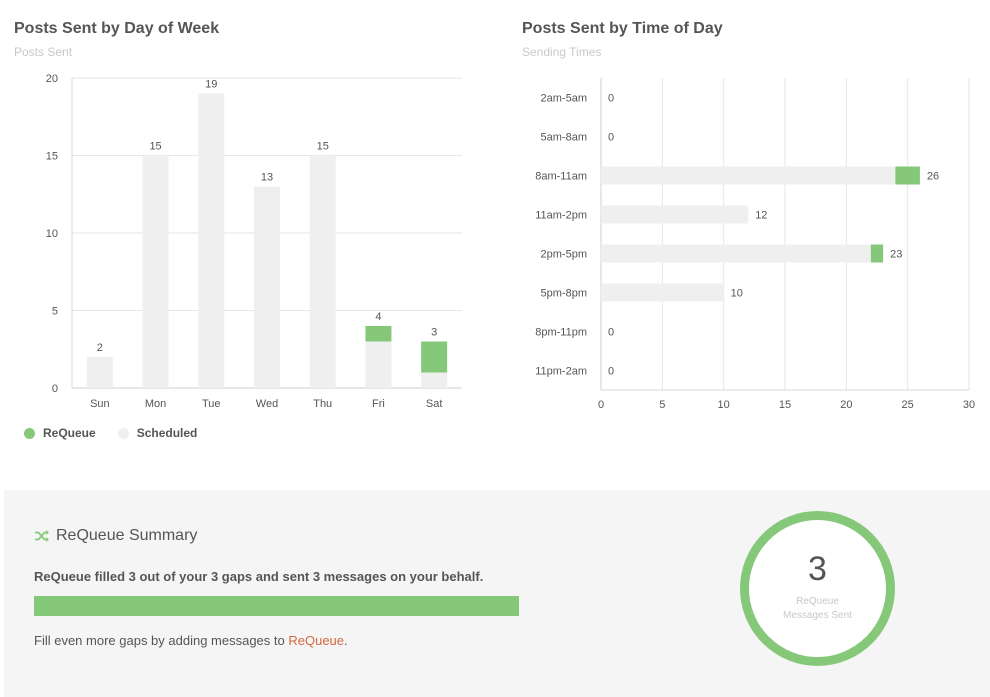  What do you see at coordinates (817, 609) in the screenshot?
I see `messages-sent-label: ReQueue Messages Sent` at bounding box center [817, 609].